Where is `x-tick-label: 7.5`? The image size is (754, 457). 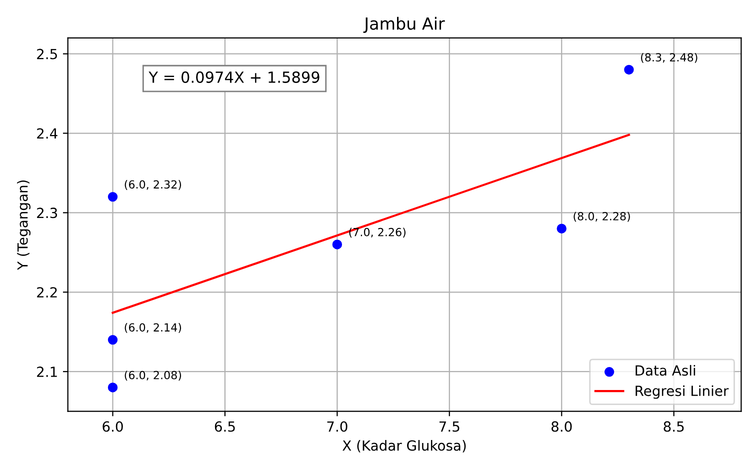
x-tick-label: 7.5 is located at coordinates (450, 426).